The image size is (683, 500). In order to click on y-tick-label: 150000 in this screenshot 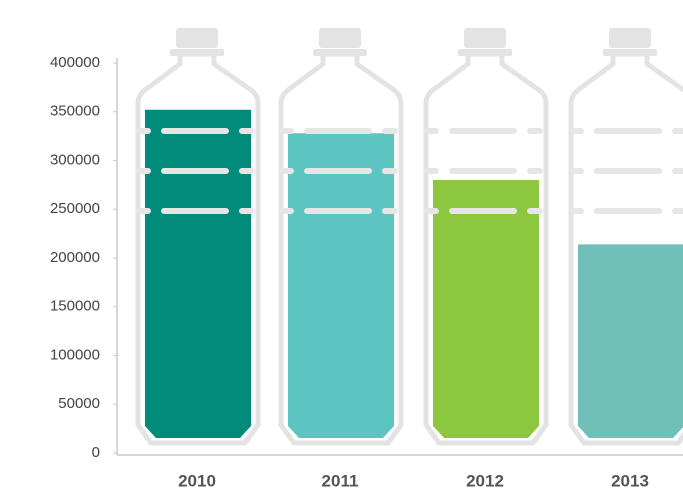, I will do `click(75, 306)`.